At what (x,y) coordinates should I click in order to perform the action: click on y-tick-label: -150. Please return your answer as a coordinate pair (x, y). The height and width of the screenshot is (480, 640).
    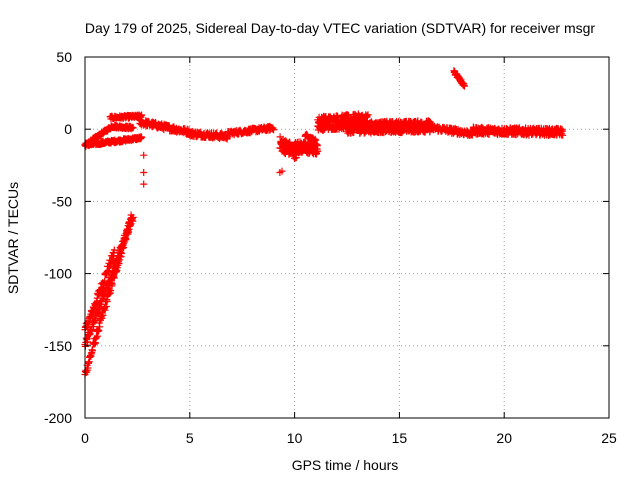
    Looking at the image, I should click on (58, 346).